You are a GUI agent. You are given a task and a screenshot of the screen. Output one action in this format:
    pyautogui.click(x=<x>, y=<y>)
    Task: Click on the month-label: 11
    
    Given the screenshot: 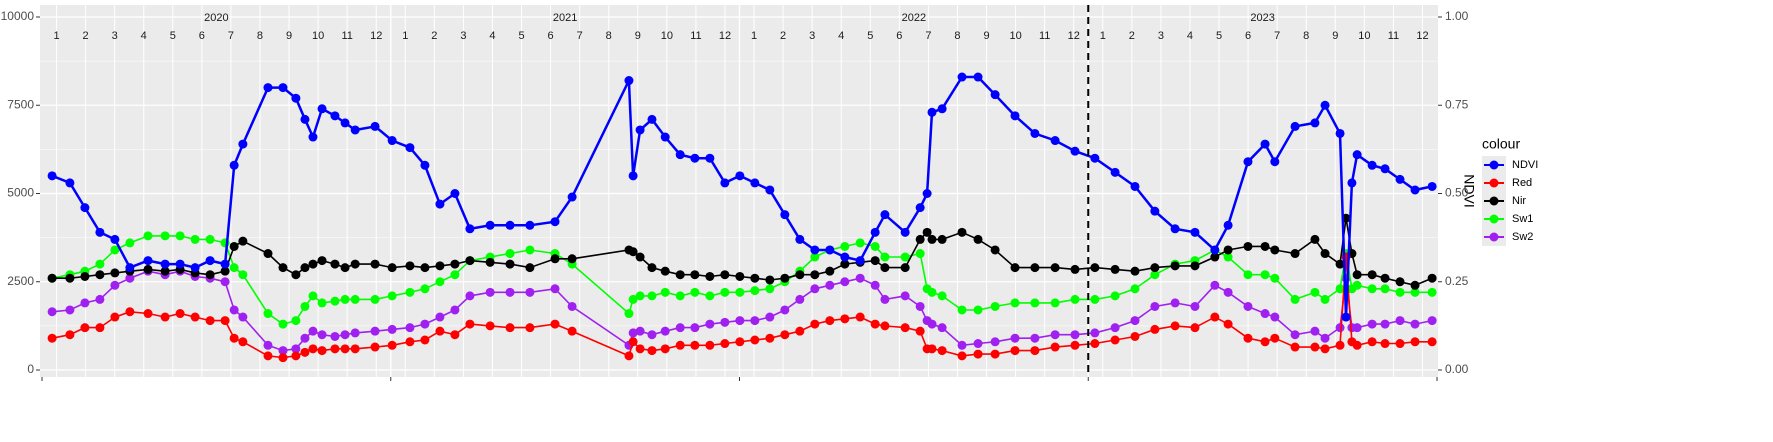 What is the action you would take?
    pyautogui.click(x=1044, y=36)
    